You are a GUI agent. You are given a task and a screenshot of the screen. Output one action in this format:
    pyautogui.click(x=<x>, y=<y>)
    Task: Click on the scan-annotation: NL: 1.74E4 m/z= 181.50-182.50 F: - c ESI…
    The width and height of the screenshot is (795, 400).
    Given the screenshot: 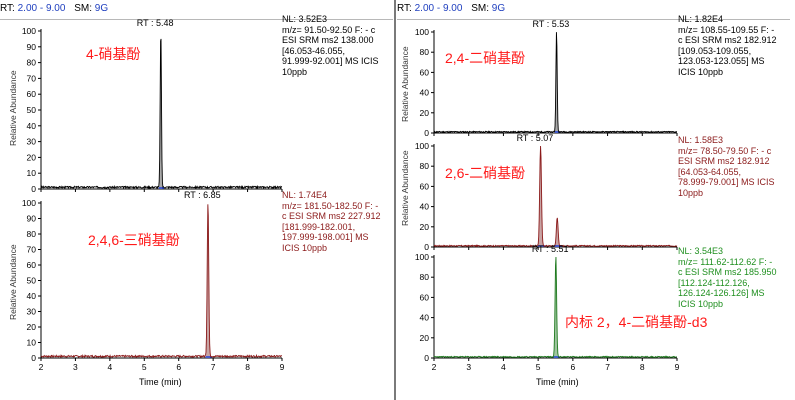 What is the action you would take?
    pyautogui.click(x=331, y=221)
    